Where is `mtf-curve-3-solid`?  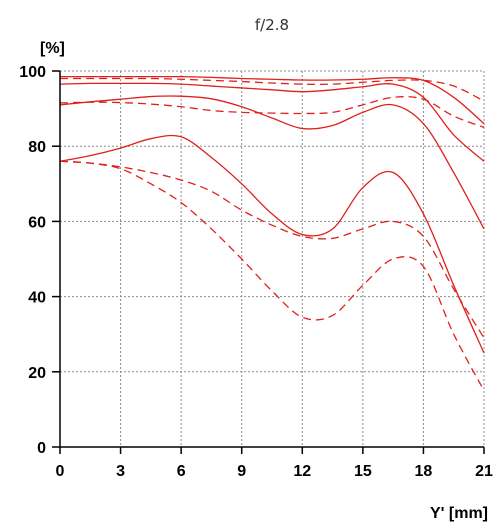
mtf-curve-3-solid is located at coordinates (272, 122).